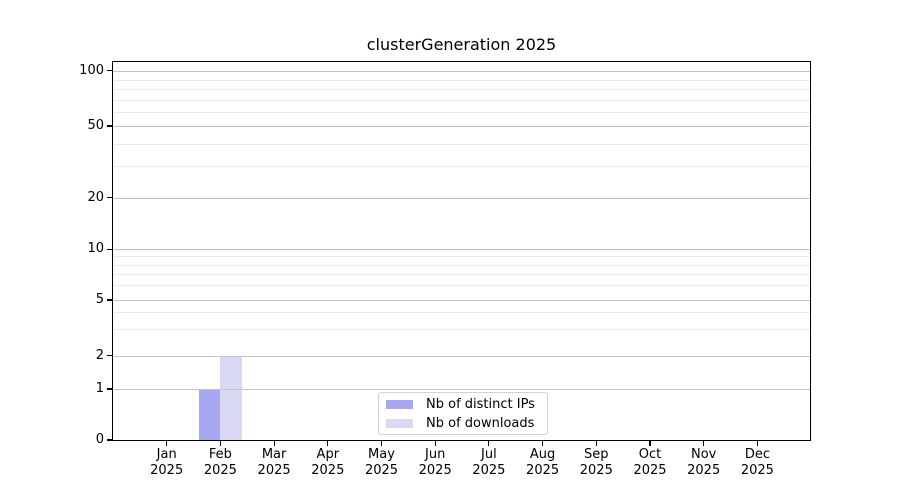 The image size is (900, 500). What do you see at coordinates (167, 462) in the screenshot?
I see `x-tick-label: Jan 2025` at bounding box center [167, 462].